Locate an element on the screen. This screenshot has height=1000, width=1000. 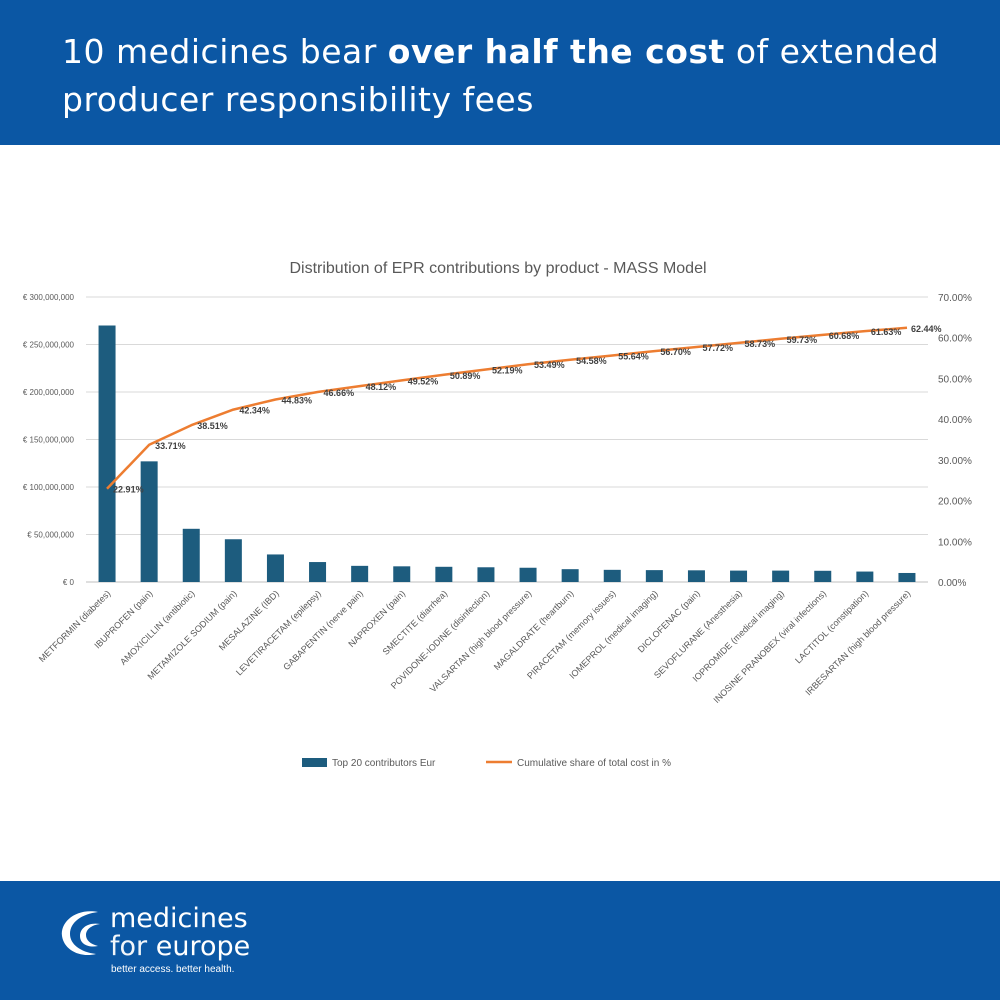
cumulative-data-label: 60.68% is located at coordinates (844, 336).